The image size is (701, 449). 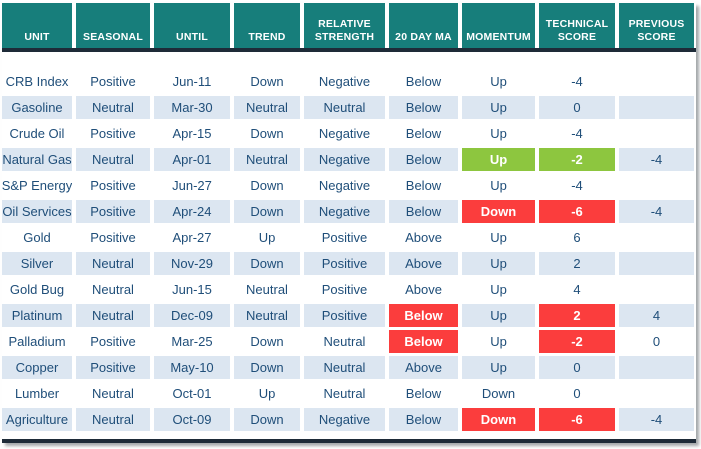 I want to click on cell-until: Nov-29, so click(x=192, y=263).